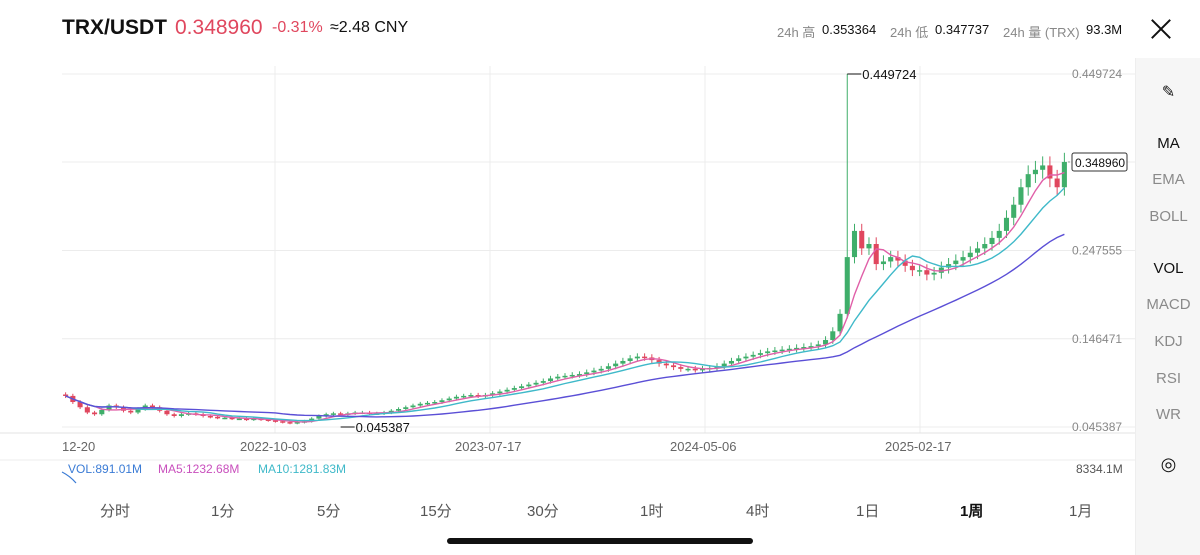 This screenshot has width=1200, height=555. Describe the element at coordinates (1168, 179) in the screenshot. I see `indicator-ema: EMA` at that location.